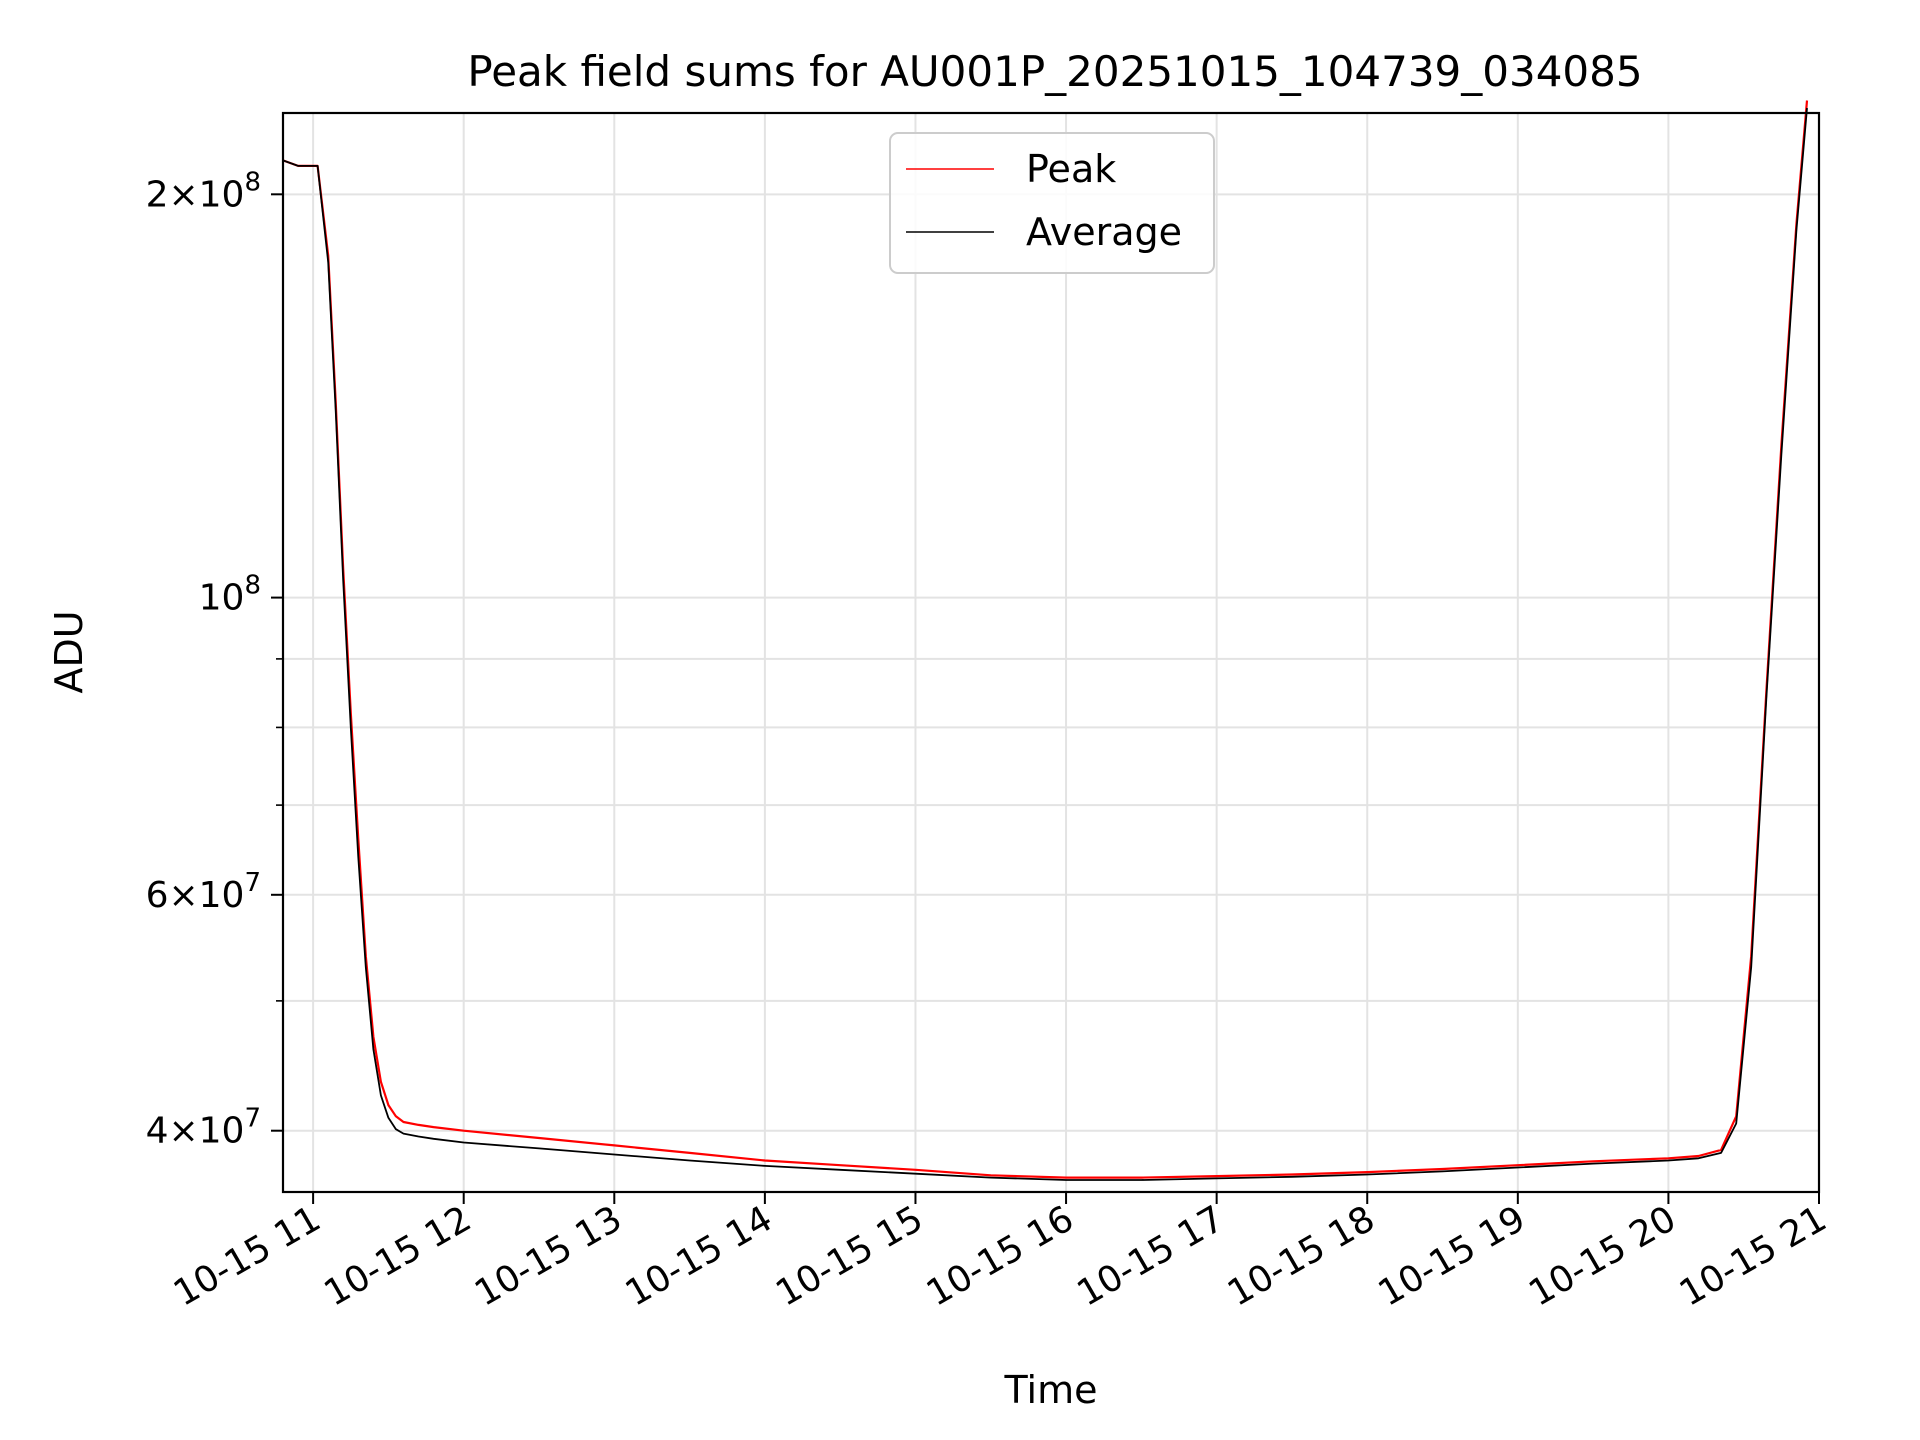 The width and height of the screenshot is (1920, 1440). I want to click on legend: Peak Average, so click(1052, 203).